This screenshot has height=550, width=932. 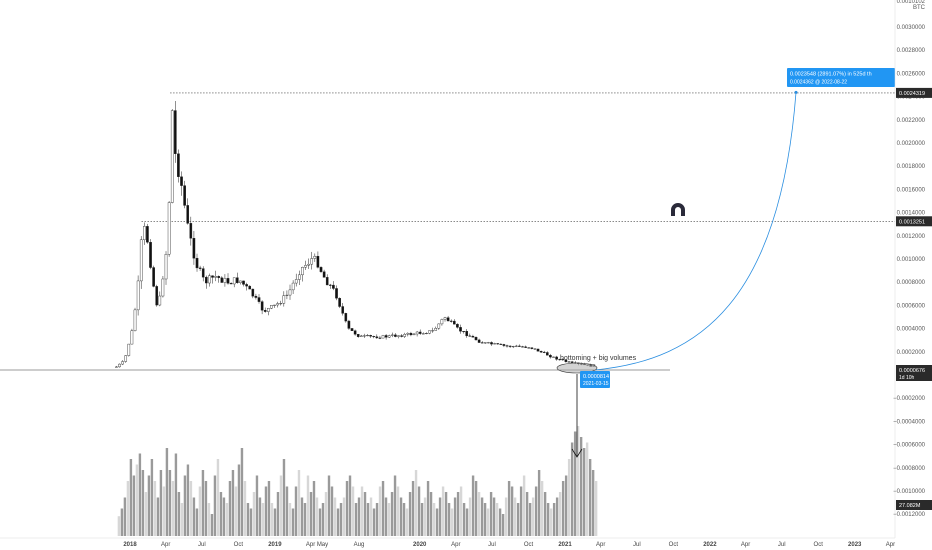 I want to click on bottoming-ellipse, so click(x=577, y=368).